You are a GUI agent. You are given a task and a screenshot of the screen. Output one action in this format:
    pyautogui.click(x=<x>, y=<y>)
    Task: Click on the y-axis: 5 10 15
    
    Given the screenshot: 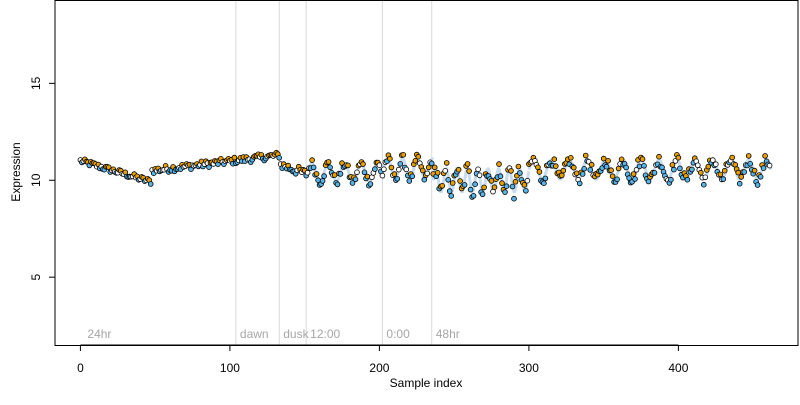 What is the action you would take?
    pyautogui.click(x=42, y=178)
    